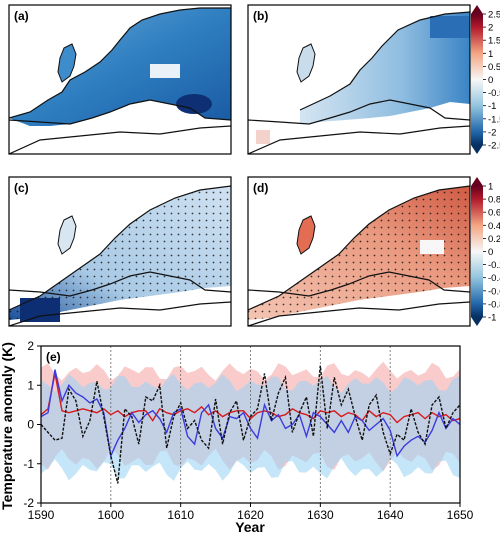 The width and height of the screenshot is (500, 537). I want to click on cbar2-tick-label: -0.8, so click(494, 304).